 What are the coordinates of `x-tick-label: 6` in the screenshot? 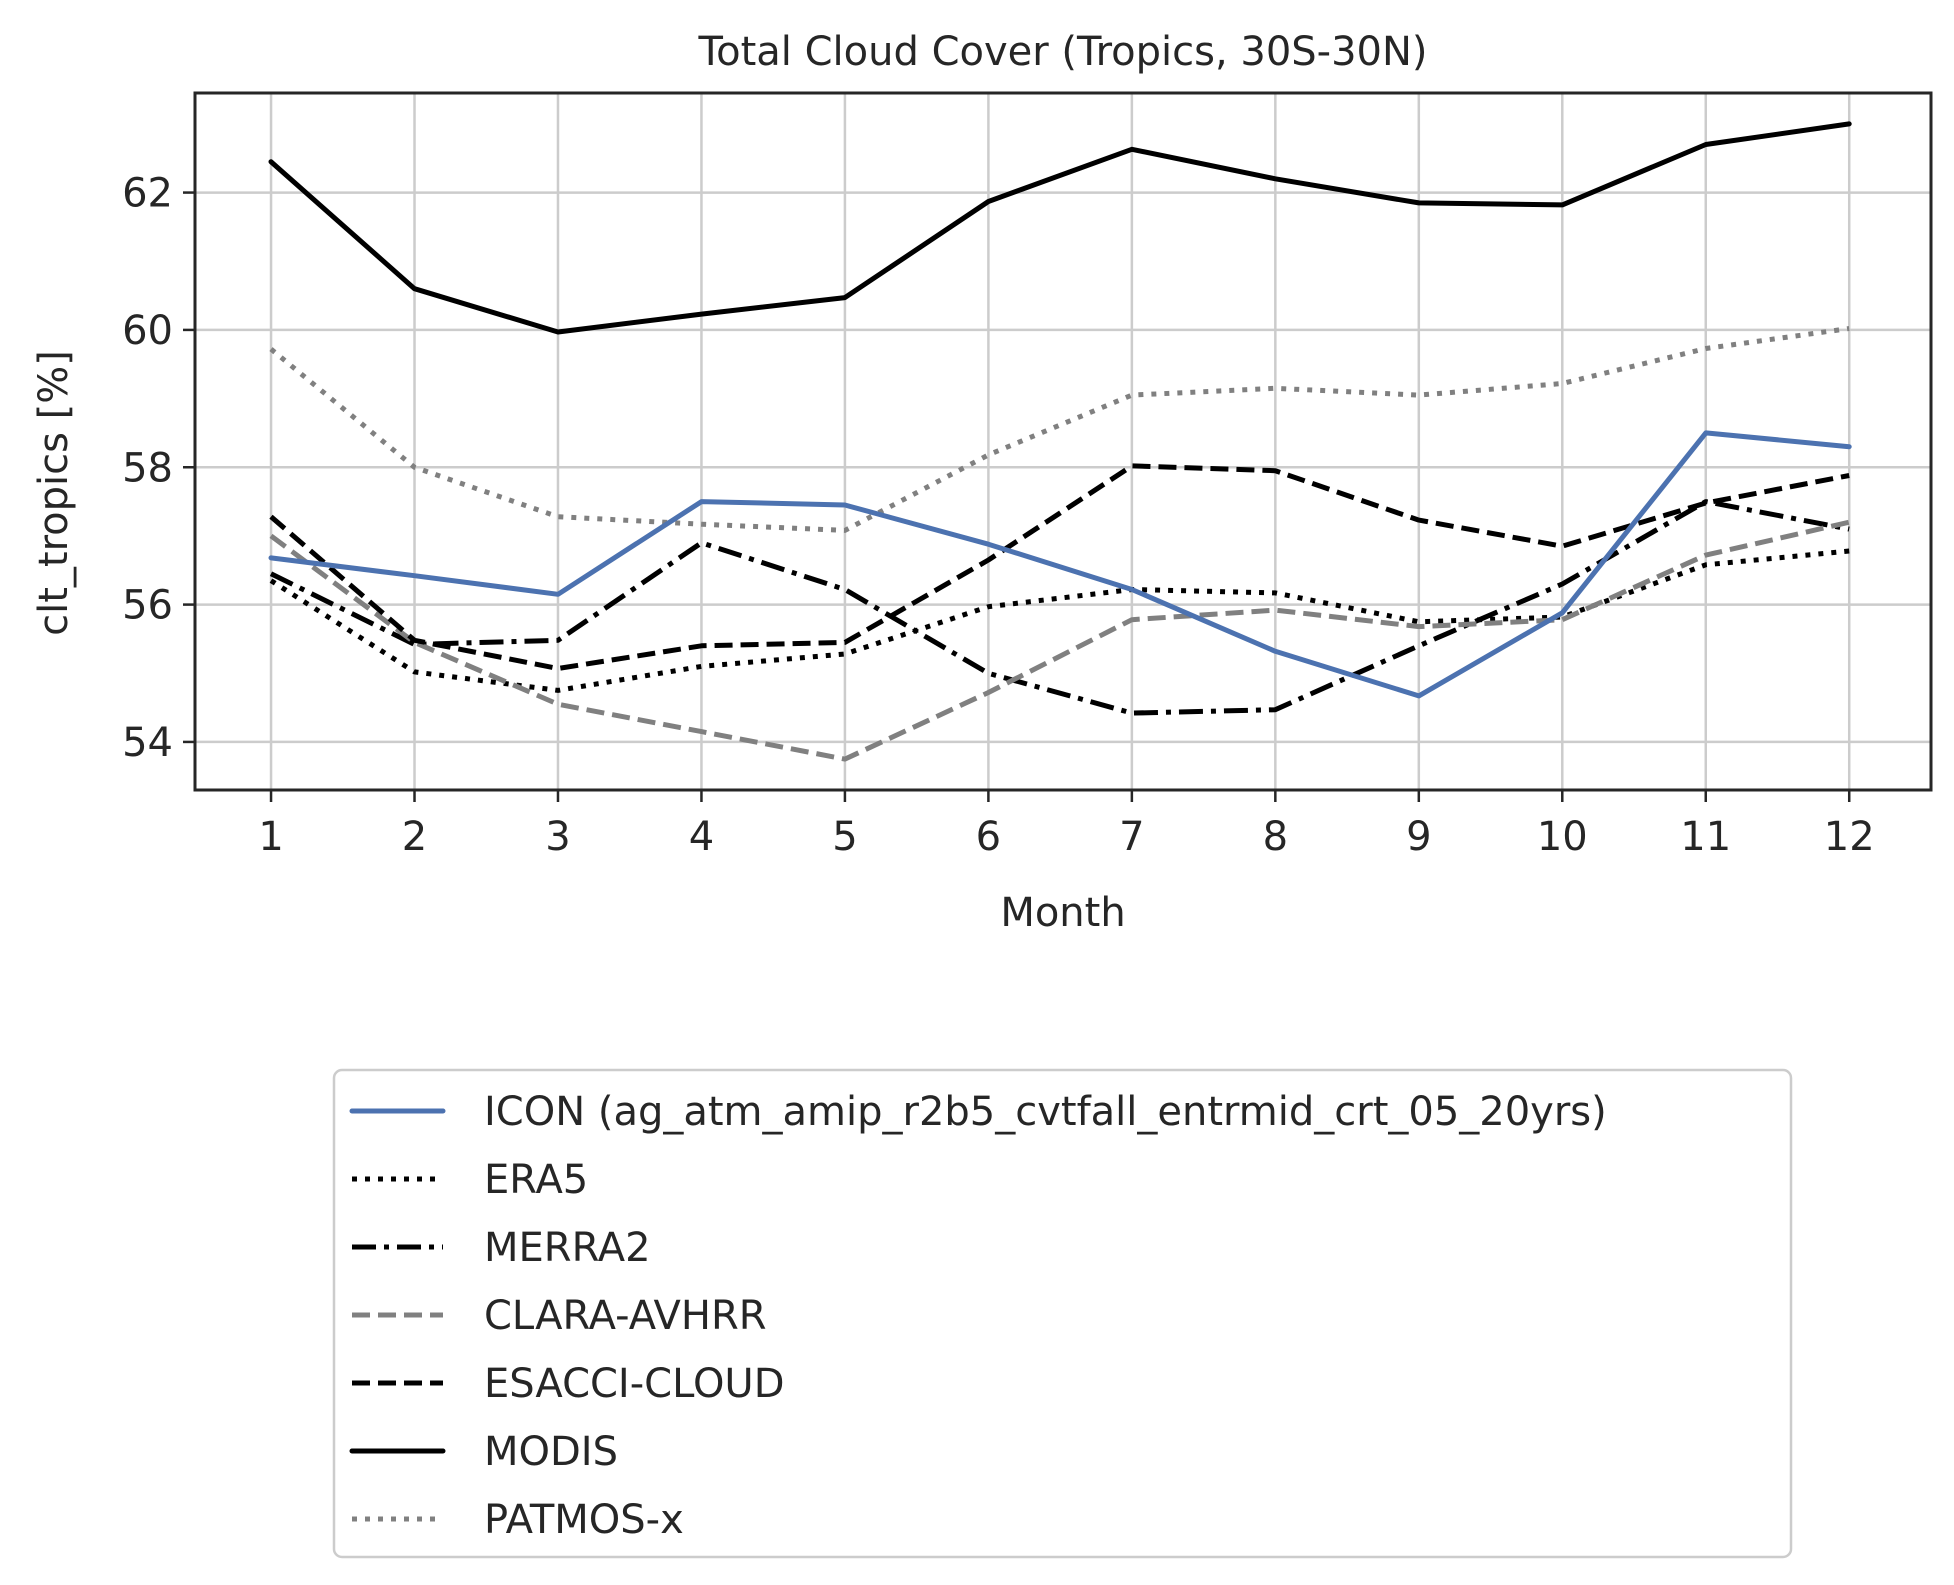 It's located at (988, 837).